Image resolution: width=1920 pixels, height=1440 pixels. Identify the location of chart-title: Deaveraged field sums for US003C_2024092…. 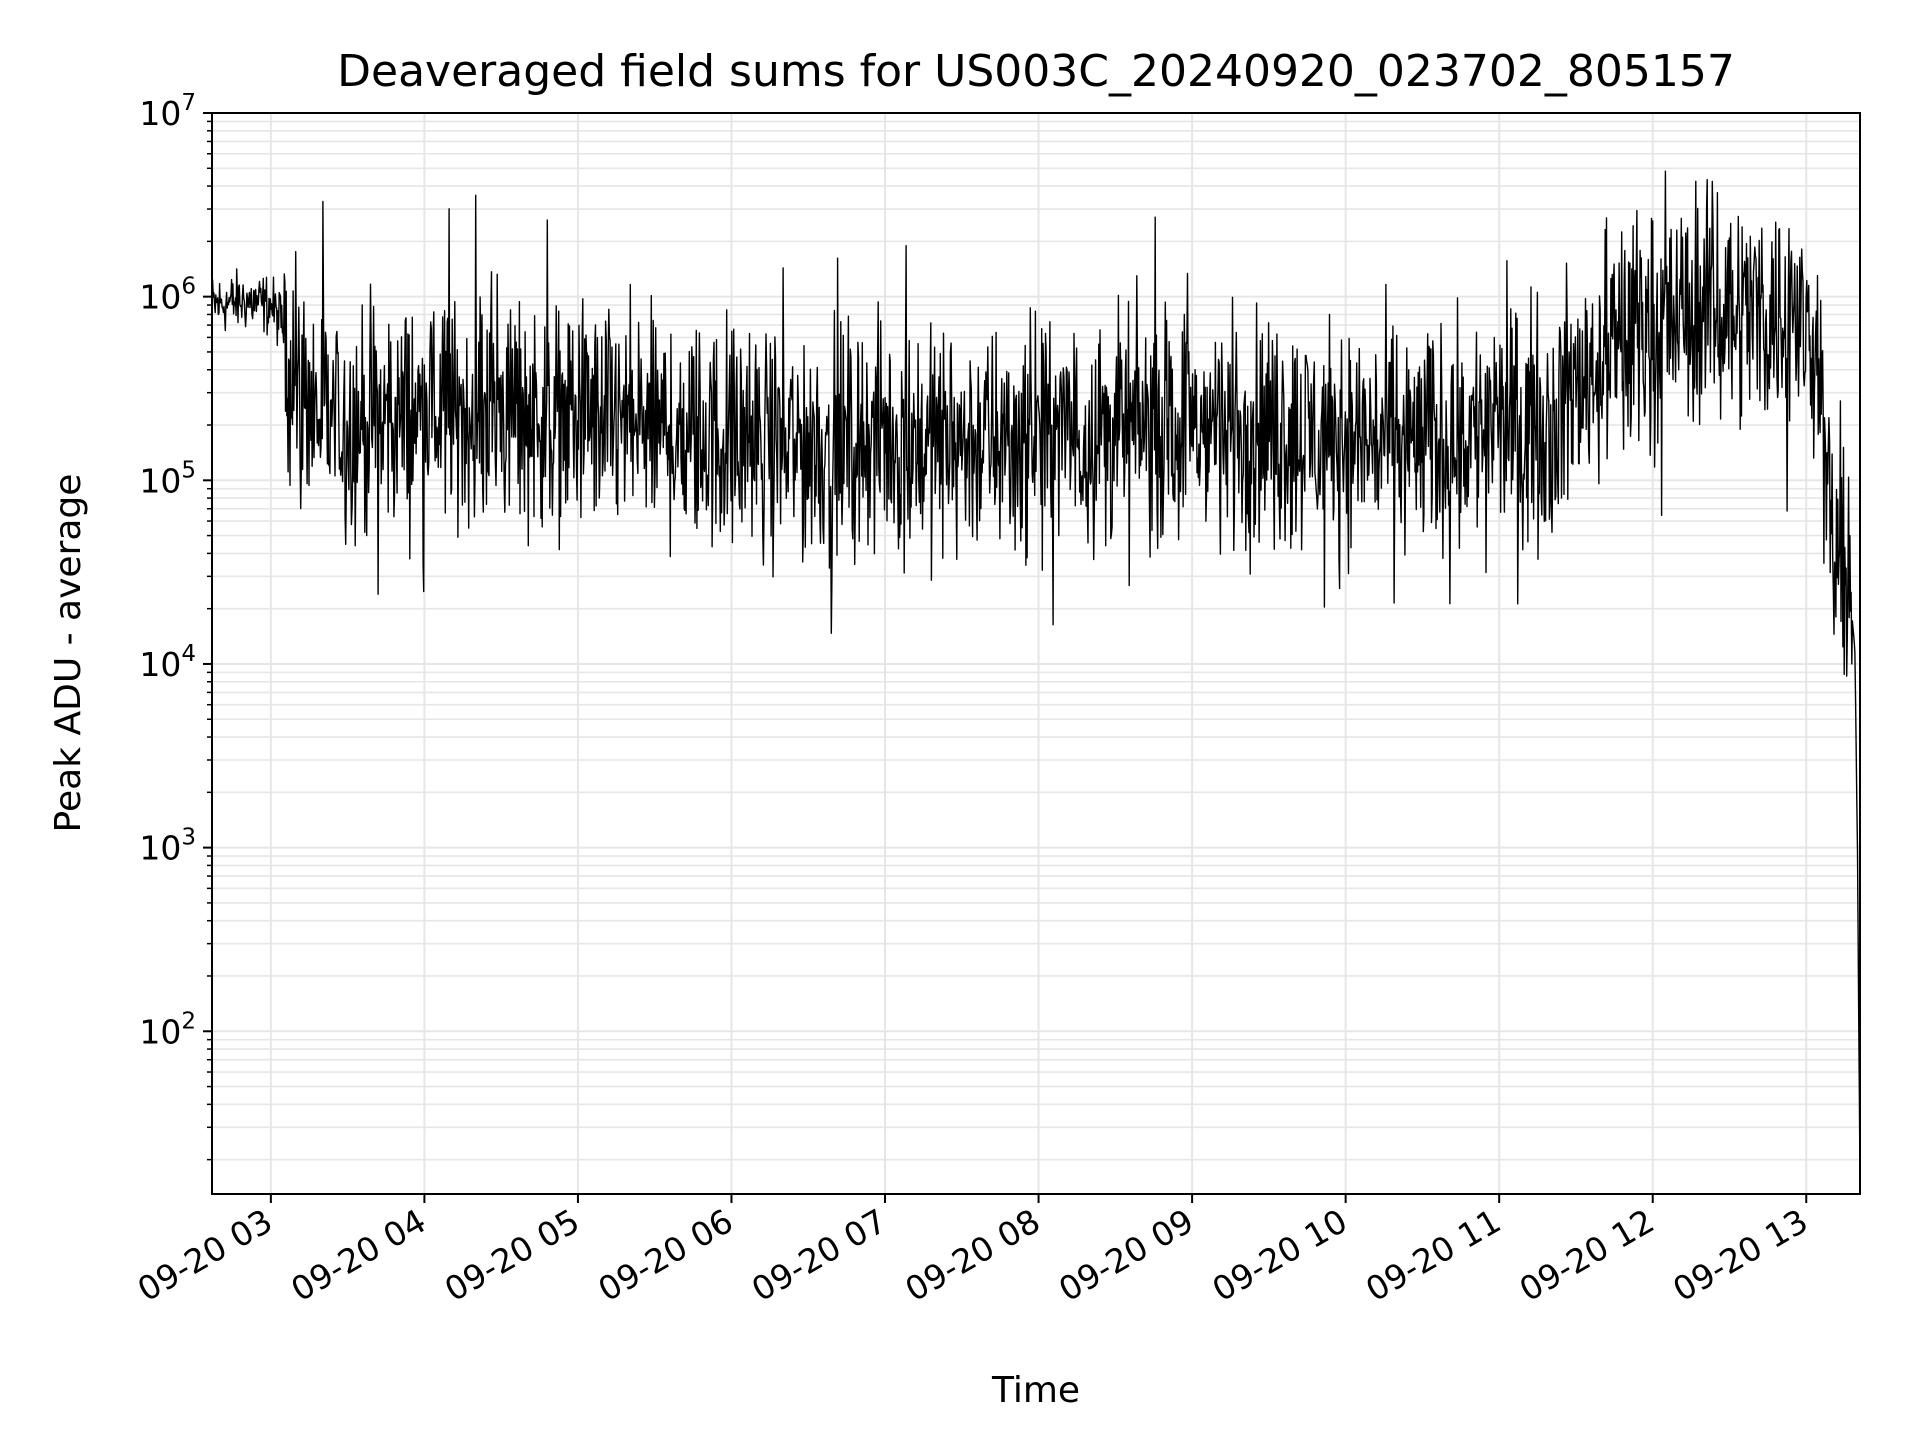
(1036, 71).